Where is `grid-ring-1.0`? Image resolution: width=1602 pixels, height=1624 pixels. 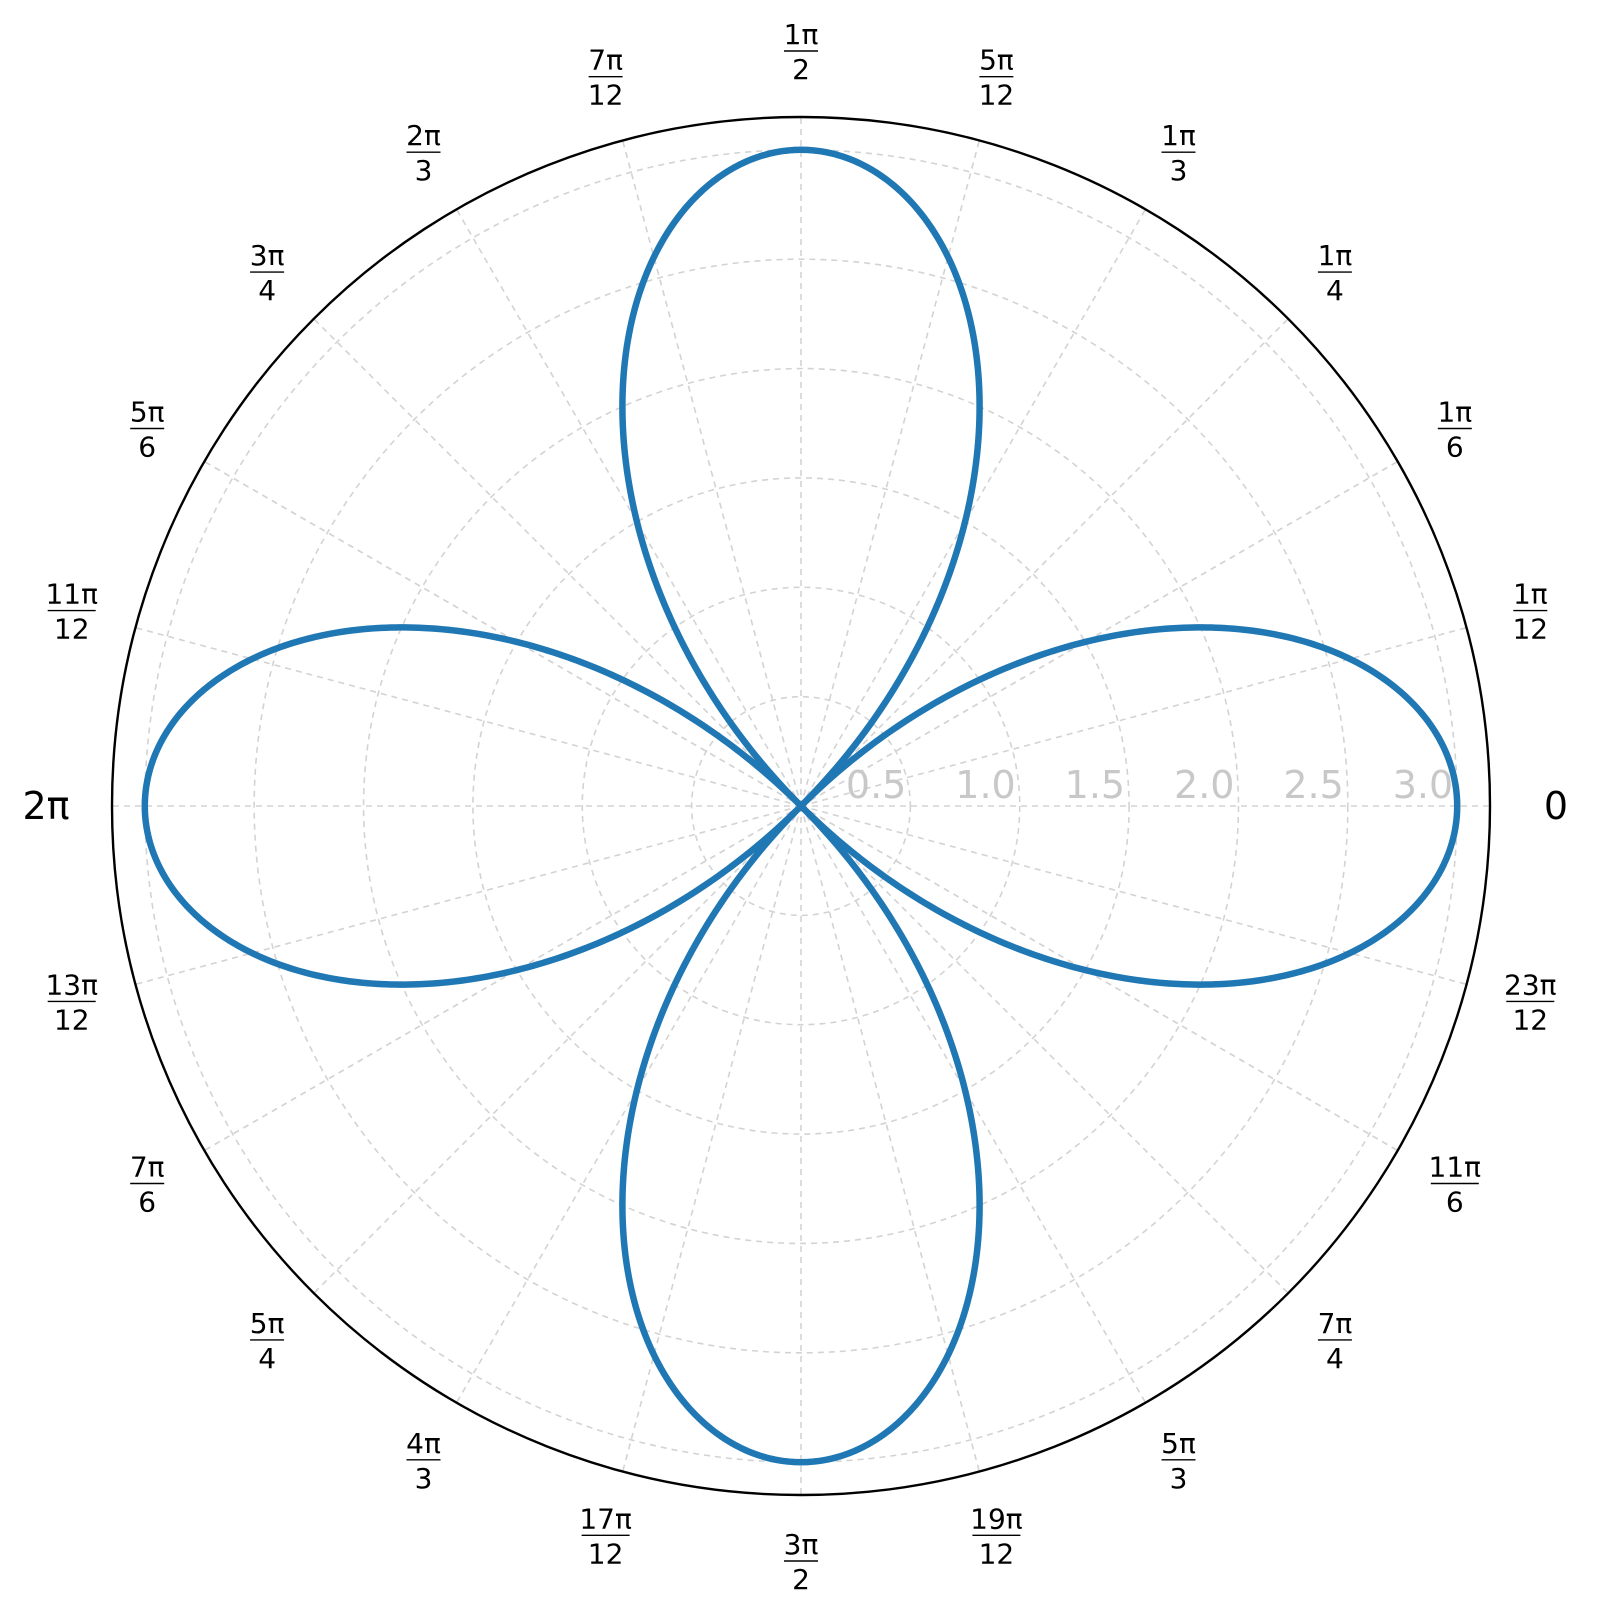
grid-ring-1.0 is located at coordinates (801, 806).